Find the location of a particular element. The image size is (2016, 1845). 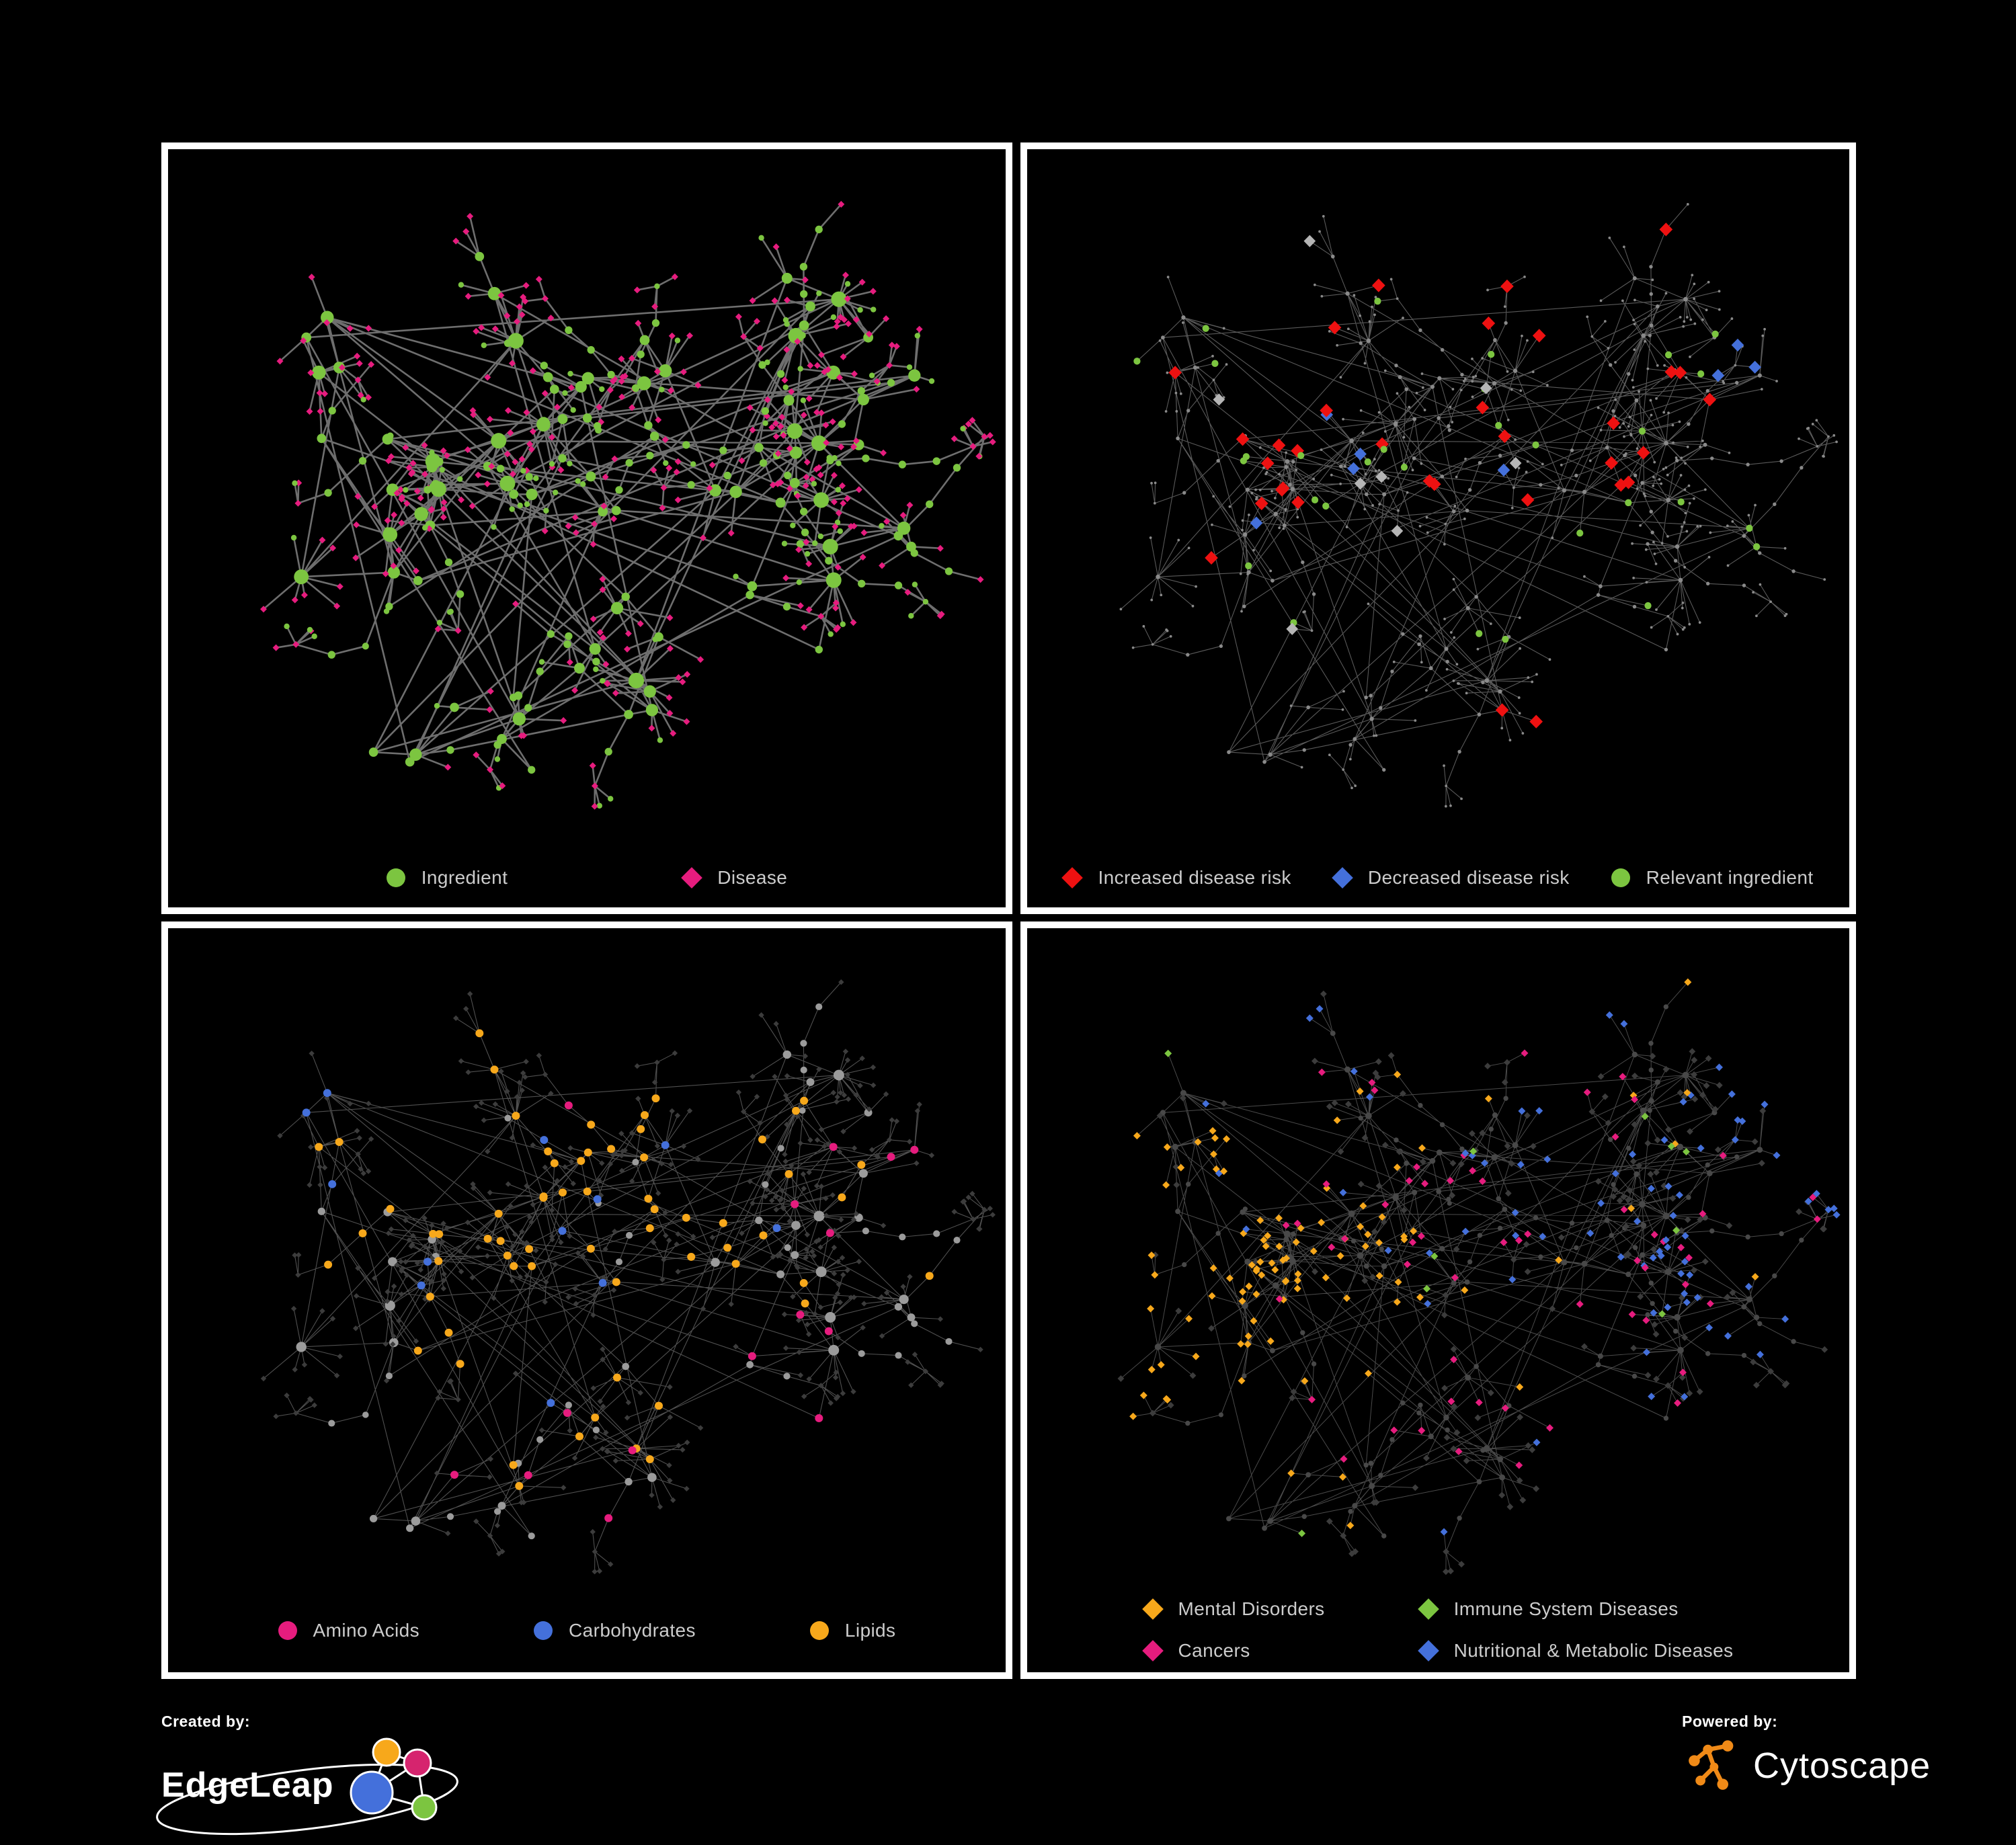

legend-item-cancers: Cancers is located at coordinates (1233, 1651).